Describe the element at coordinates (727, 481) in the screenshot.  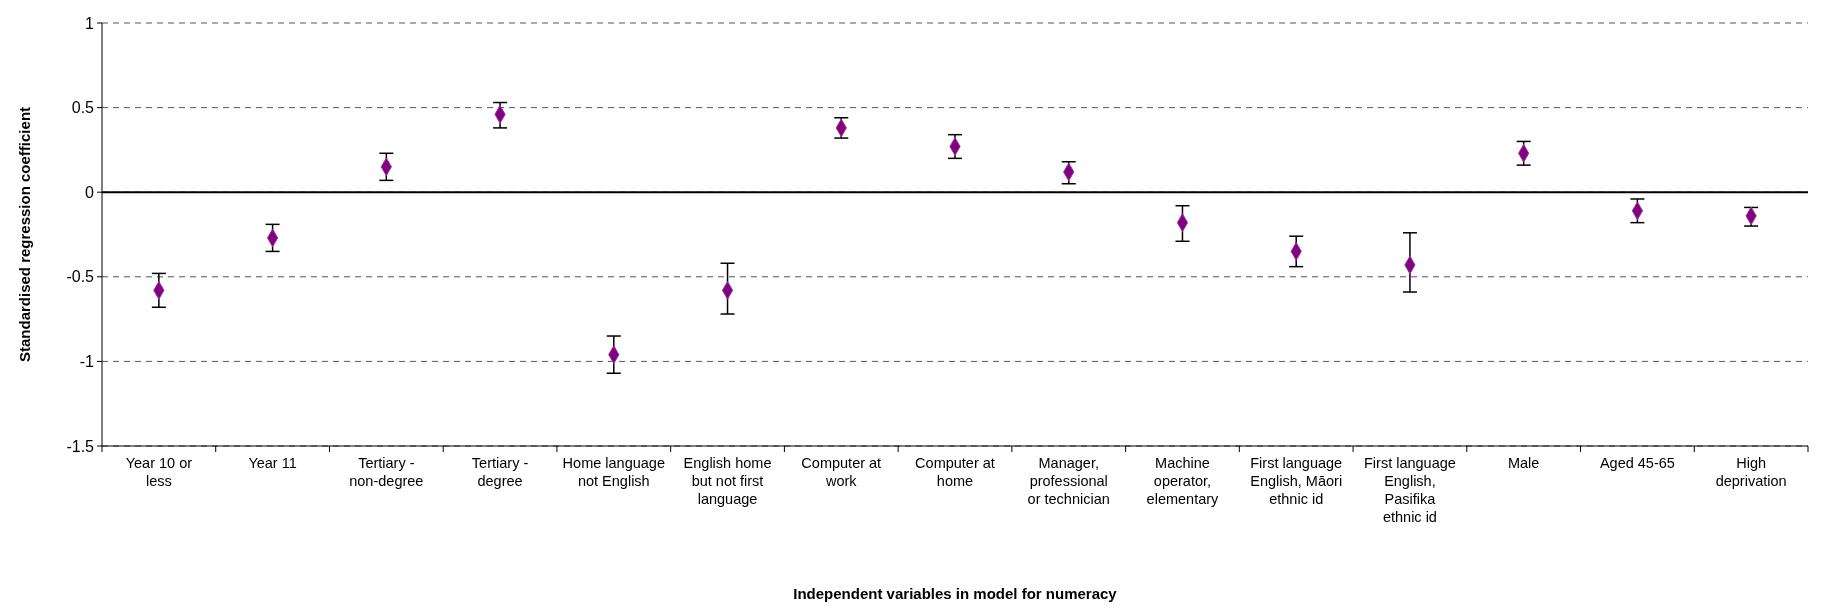
I see `x-tick-label: English home but not first language` at that location.